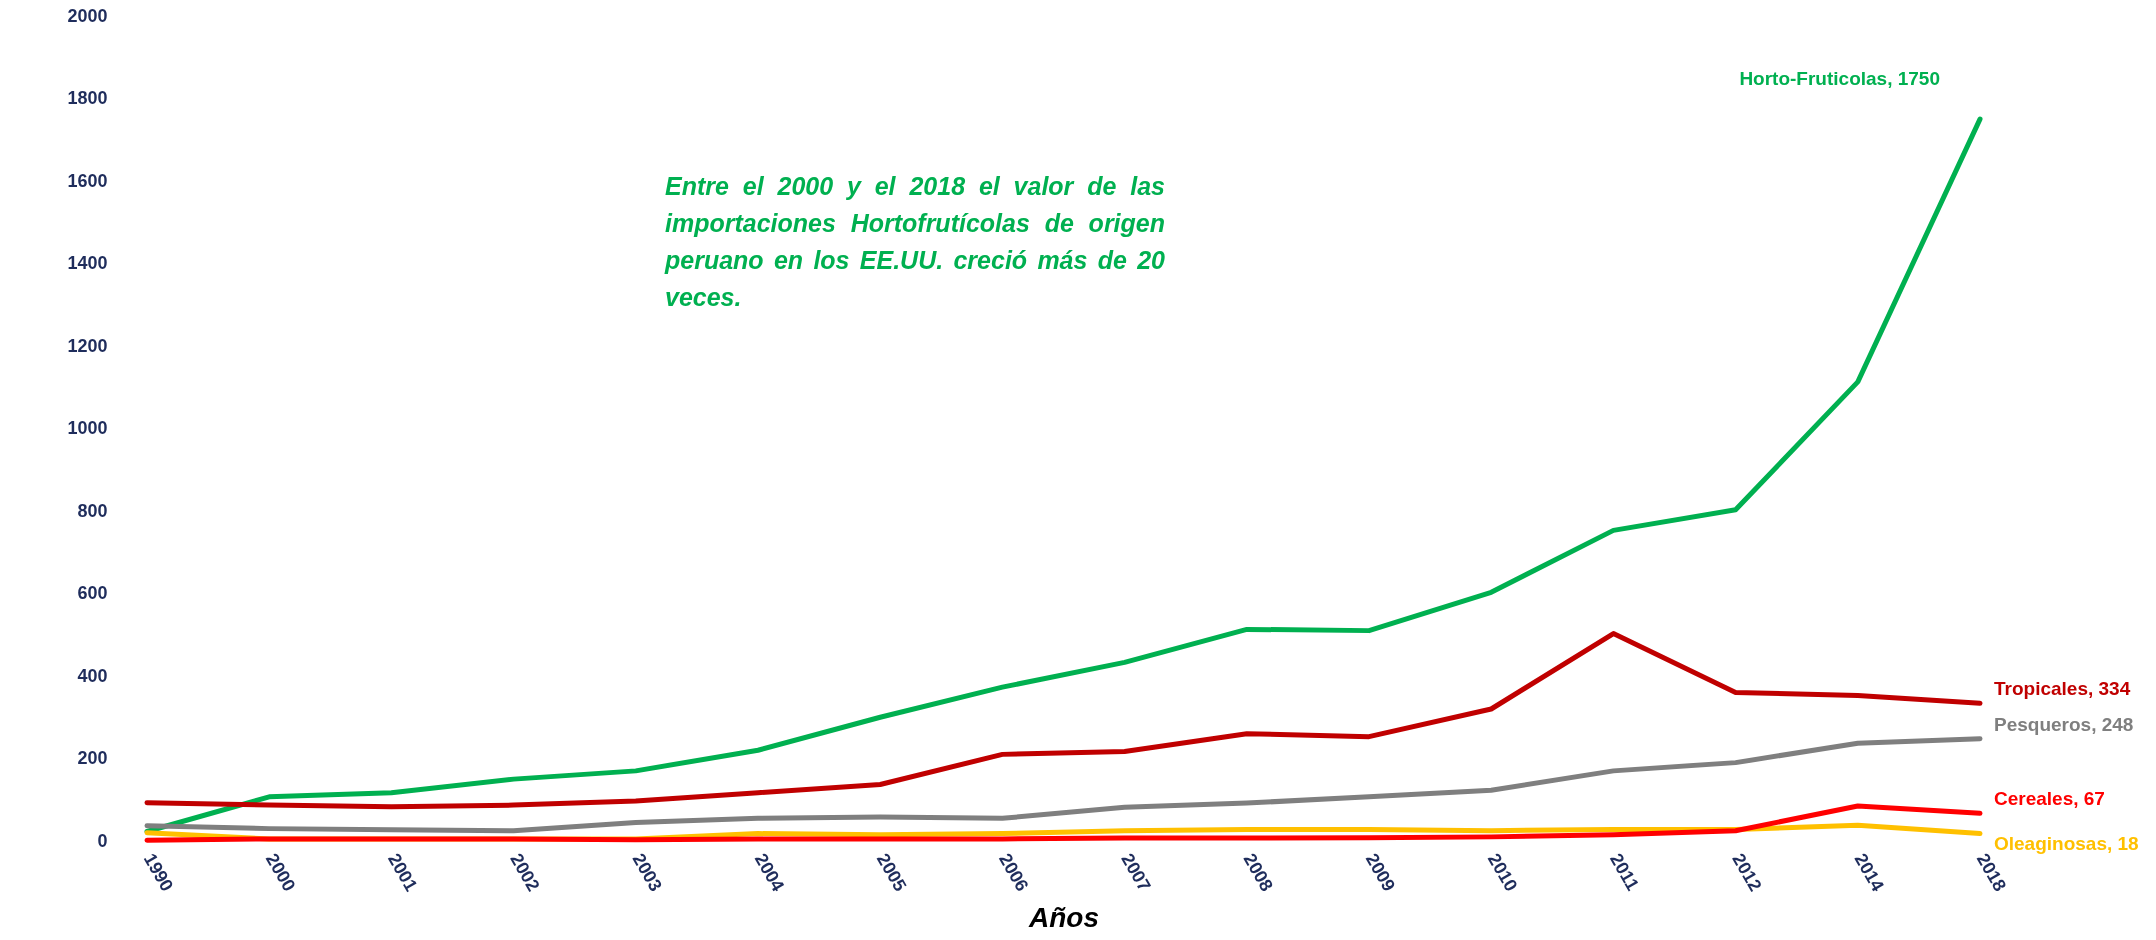 The width and height of the screenshot is (2156, 940). I want to click on y-tick-label: 2000, so click(87, 15).